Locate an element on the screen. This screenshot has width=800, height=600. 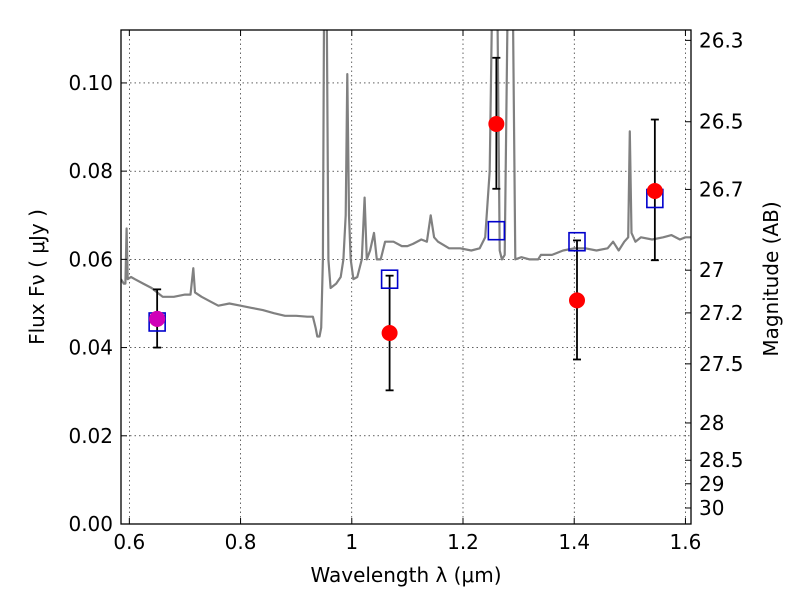
y-axis-label: Flux Fν ( μJy ) is located at coordinates (37, 277).